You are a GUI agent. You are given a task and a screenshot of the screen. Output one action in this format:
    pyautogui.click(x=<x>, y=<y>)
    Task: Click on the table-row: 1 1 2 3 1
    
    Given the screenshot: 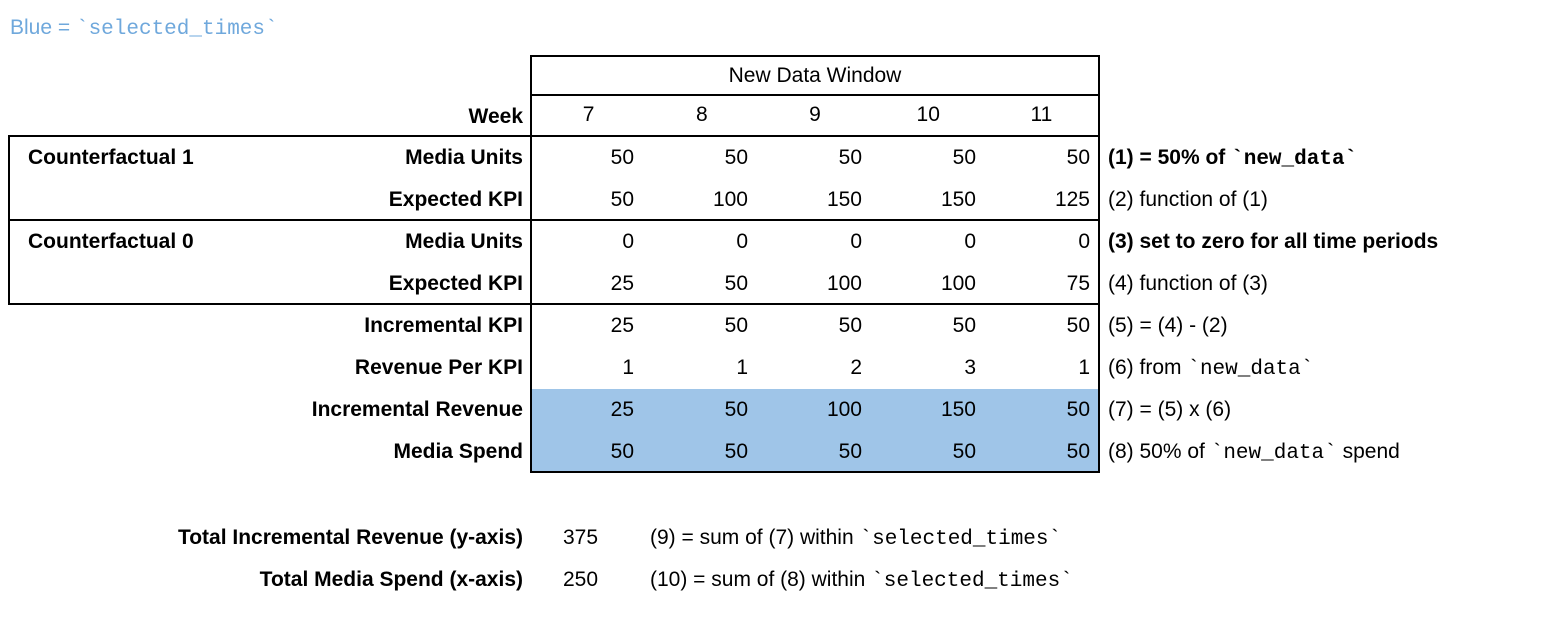 What is the action you would take?
    pyautogui.click(x=815, y=368)
    